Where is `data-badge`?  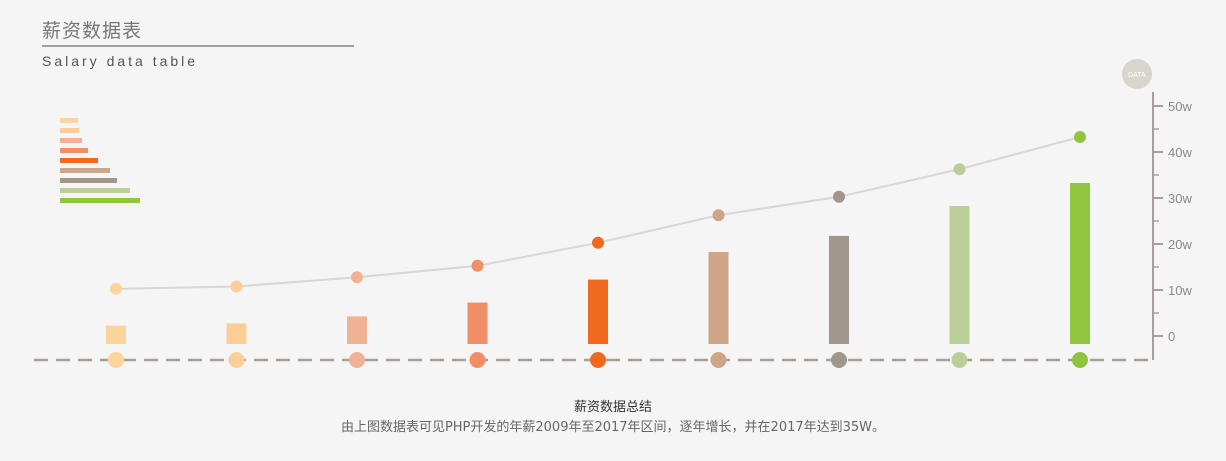
data-badge is located at coordinates (1137, 74).